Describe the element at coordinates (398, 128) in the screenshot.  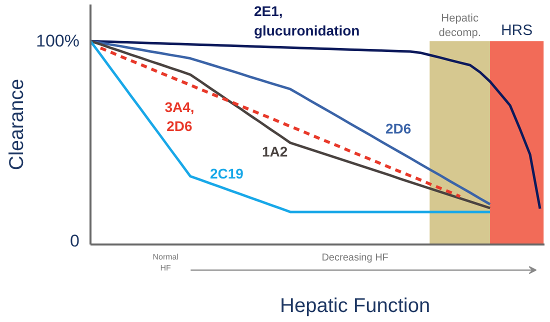
I see `series-label: 2D6` at that location.